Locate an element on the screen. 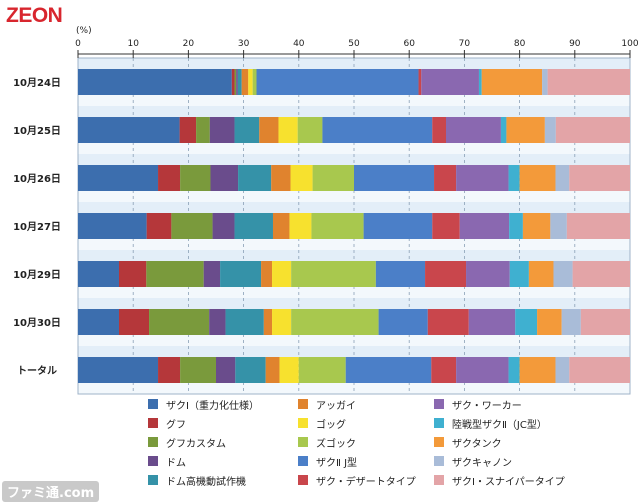 The width and height of the screenshot is (640, 502). x-tick-label: 60 is located at coordinates (409, 44).